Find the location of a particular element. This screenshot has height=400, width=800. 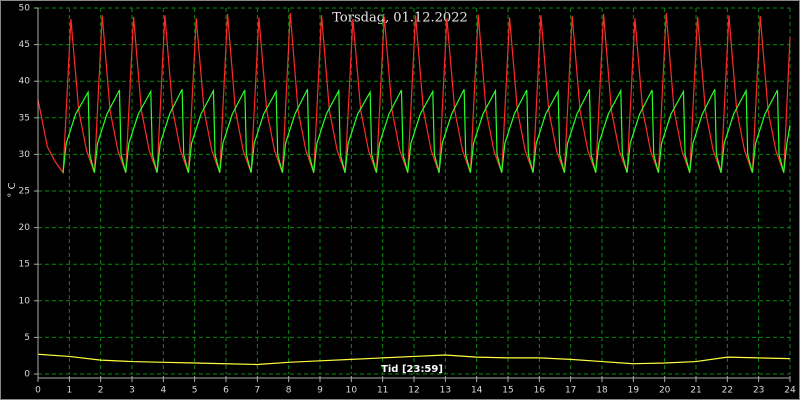

x-tick-label: 17 is located at coordinates (570, 391).